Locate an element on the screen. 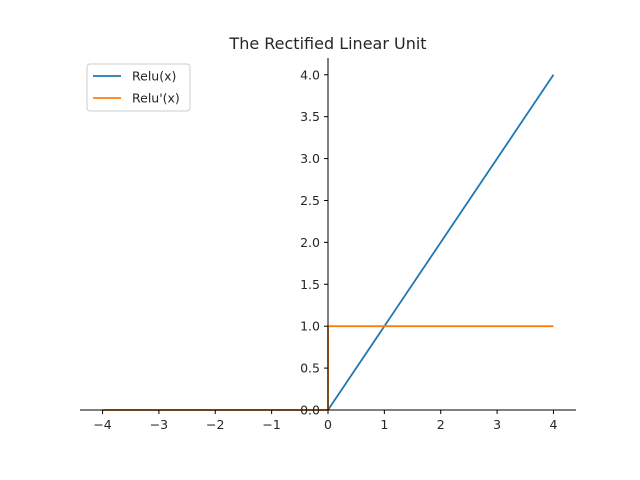 This screenshot has height=480, width=640. y-tick-label: 4.0 is located at coordinates (310, 74).